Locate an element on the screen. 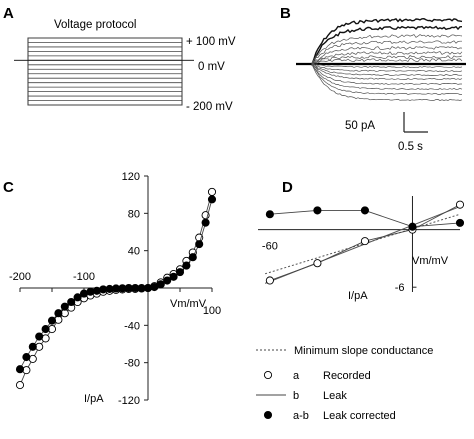  chart-c-x-tick-label: 100 is located at coordinates (212, 311).